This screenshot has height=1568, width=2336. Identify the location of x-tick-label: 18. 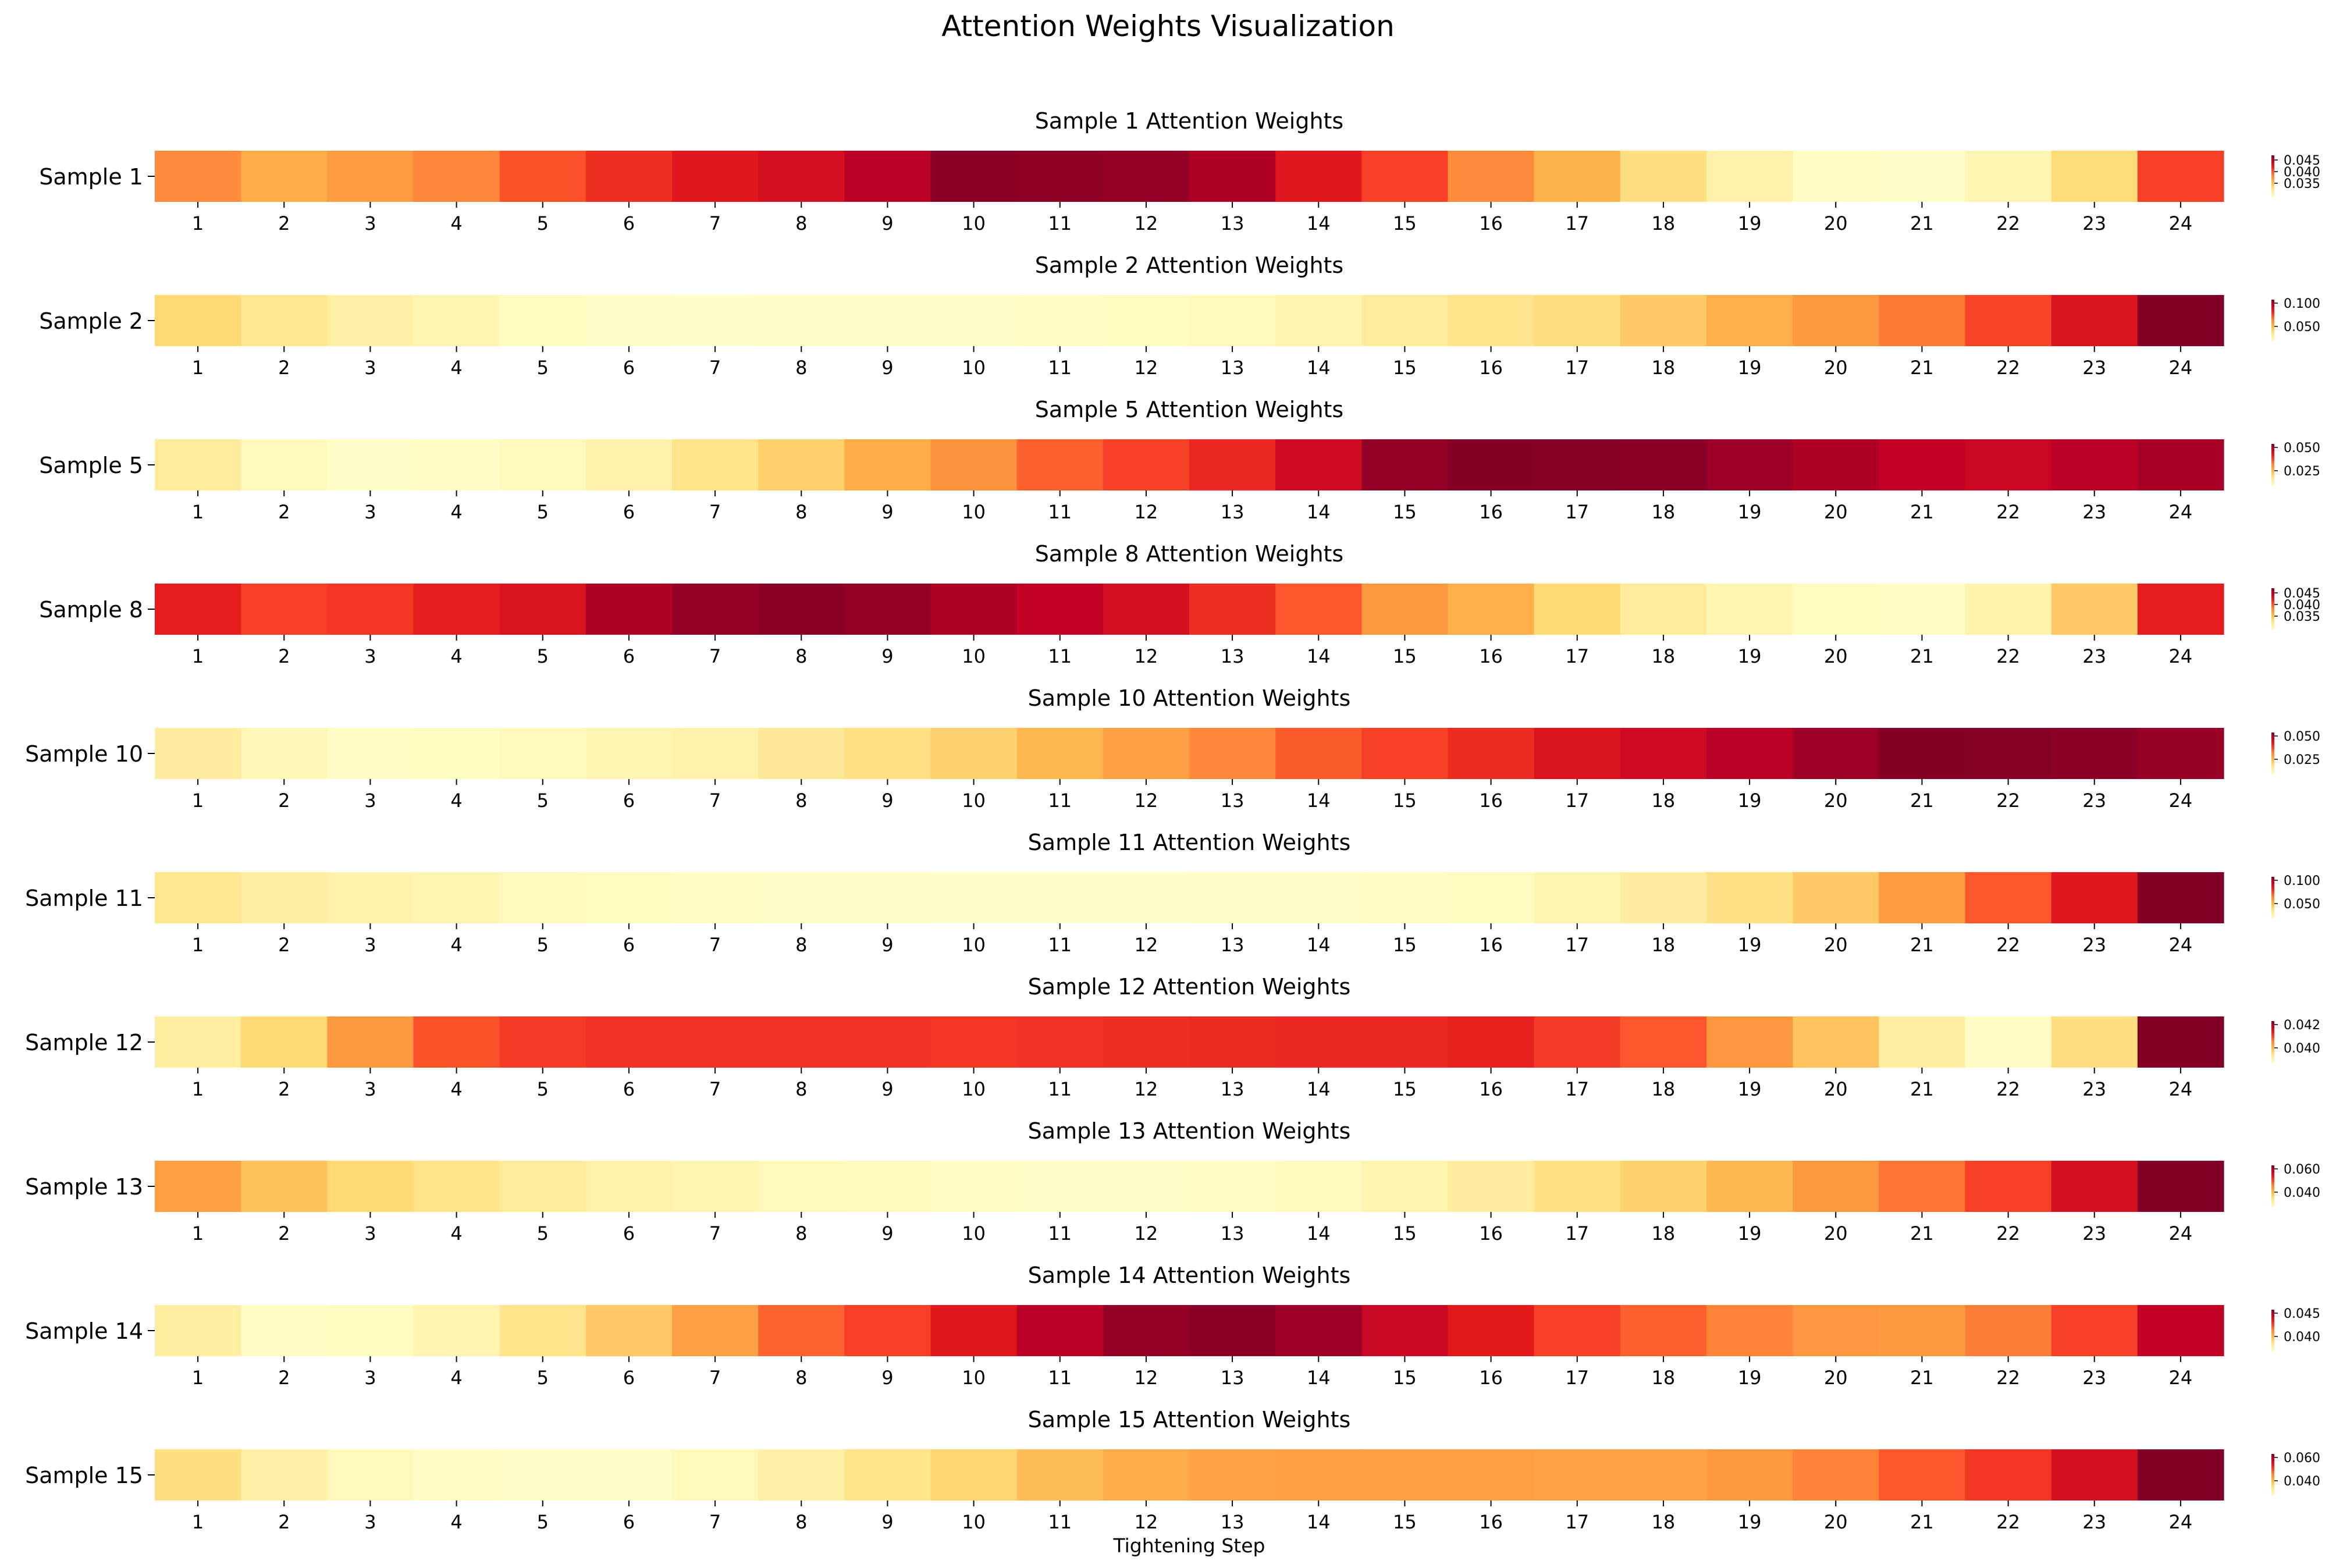
(1664, 801).